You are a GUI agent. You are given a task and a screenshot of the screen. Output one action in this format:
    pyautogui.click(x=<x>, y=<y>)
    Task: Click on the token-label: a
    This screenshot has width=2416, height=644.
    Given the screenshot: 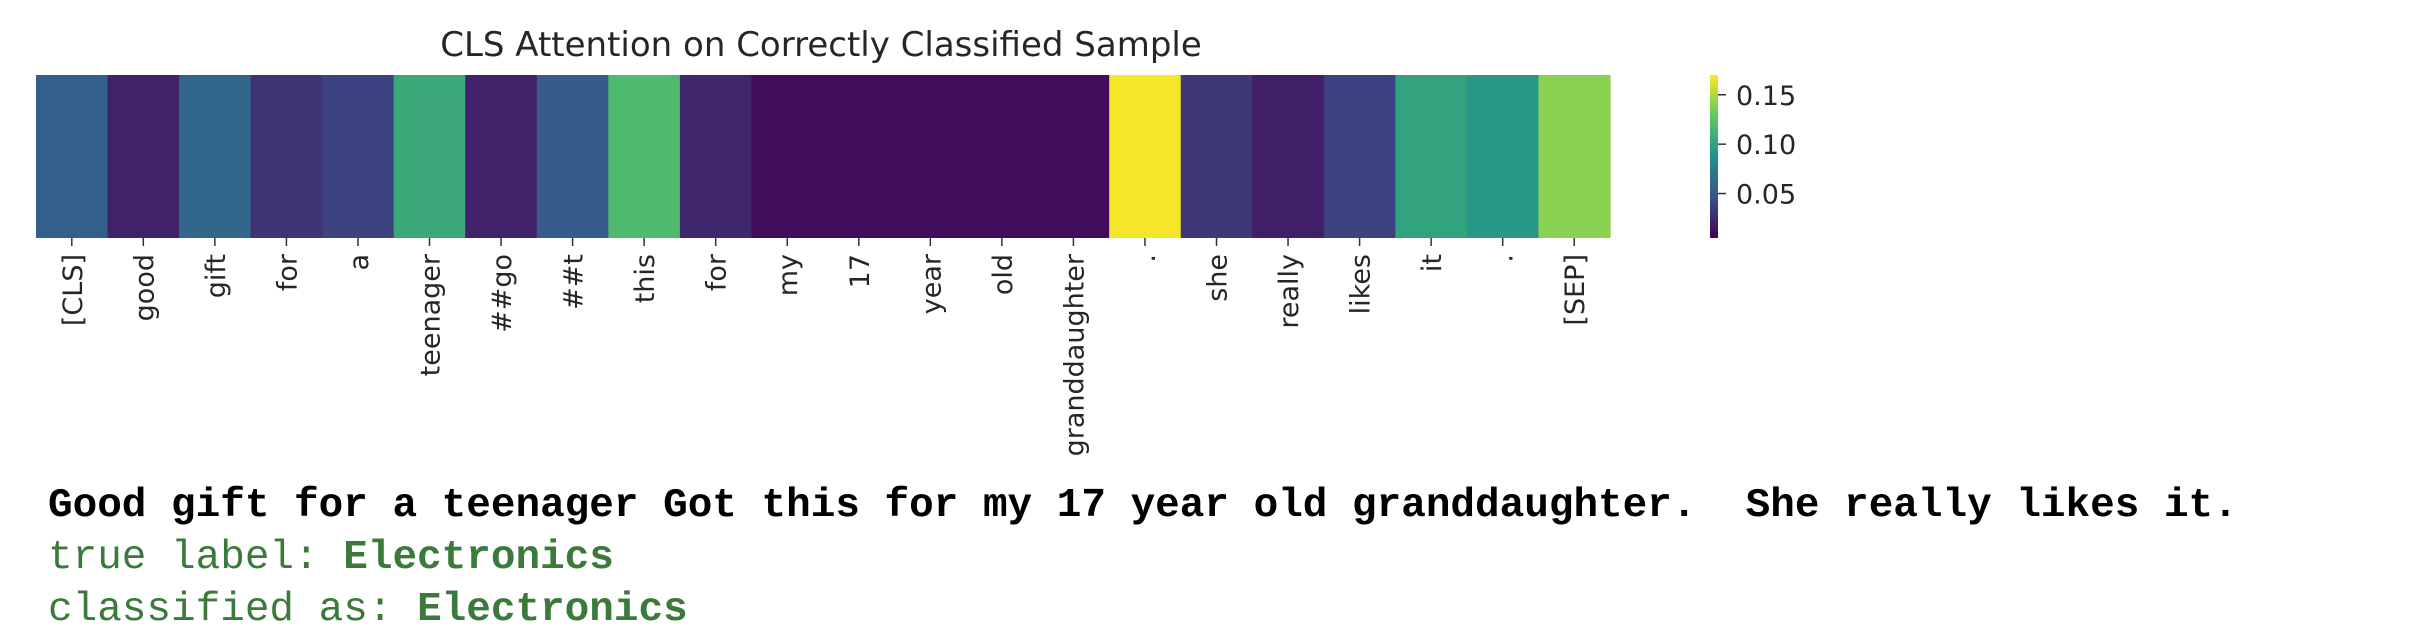 What is the action you would take?
    pyautogui.click(x=359, y=262)
    